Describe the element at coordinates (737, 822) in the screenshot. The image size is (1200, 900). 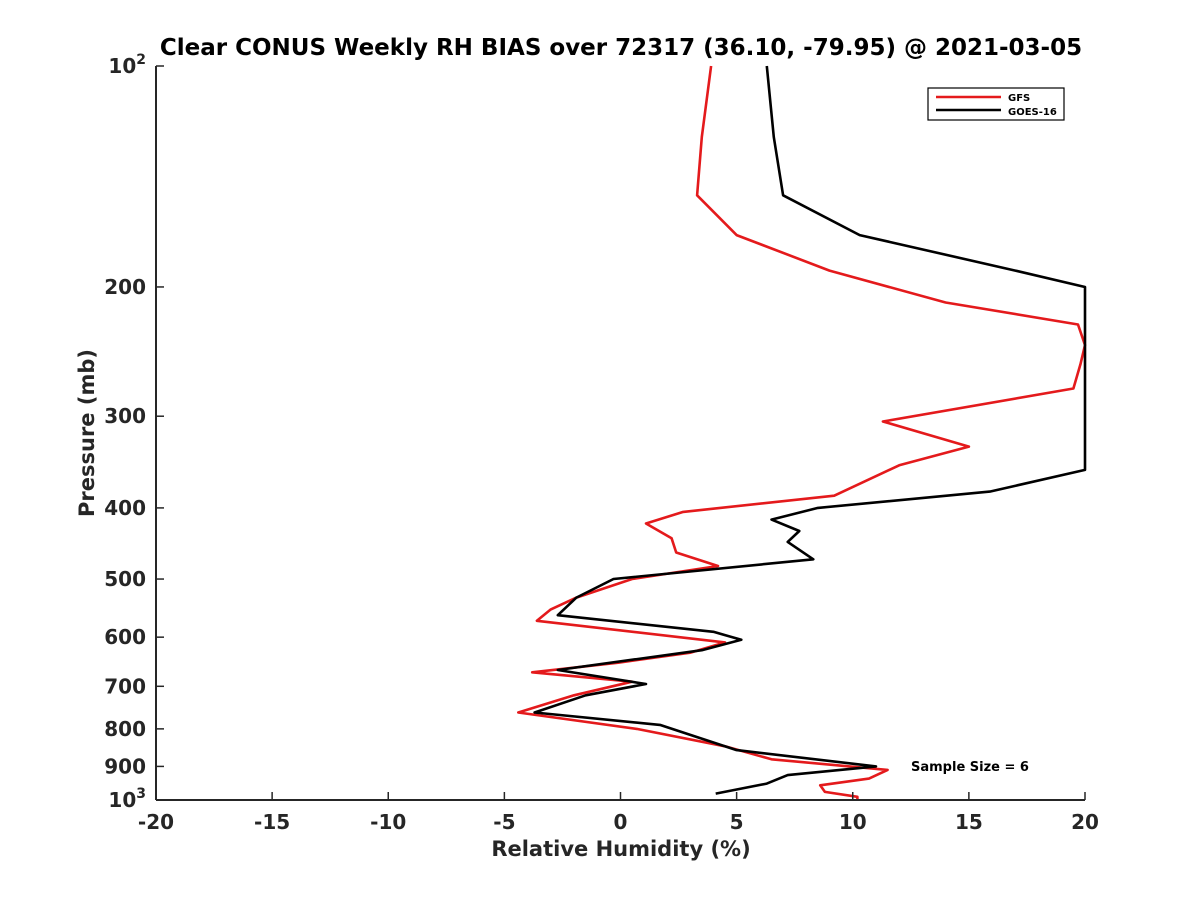
I see `x-tick-label: 5` at that location.